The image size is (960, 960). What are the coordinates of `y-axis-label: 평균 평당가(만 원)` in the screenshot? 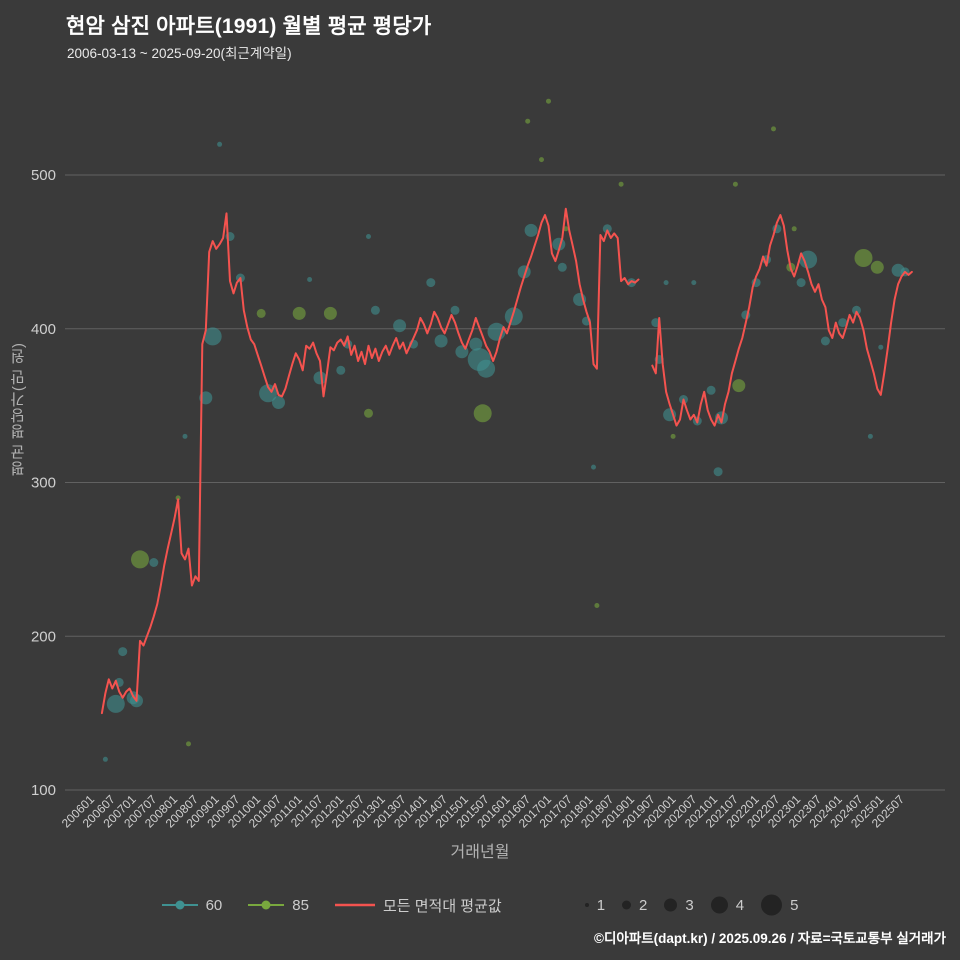 It's located at (18, 409).